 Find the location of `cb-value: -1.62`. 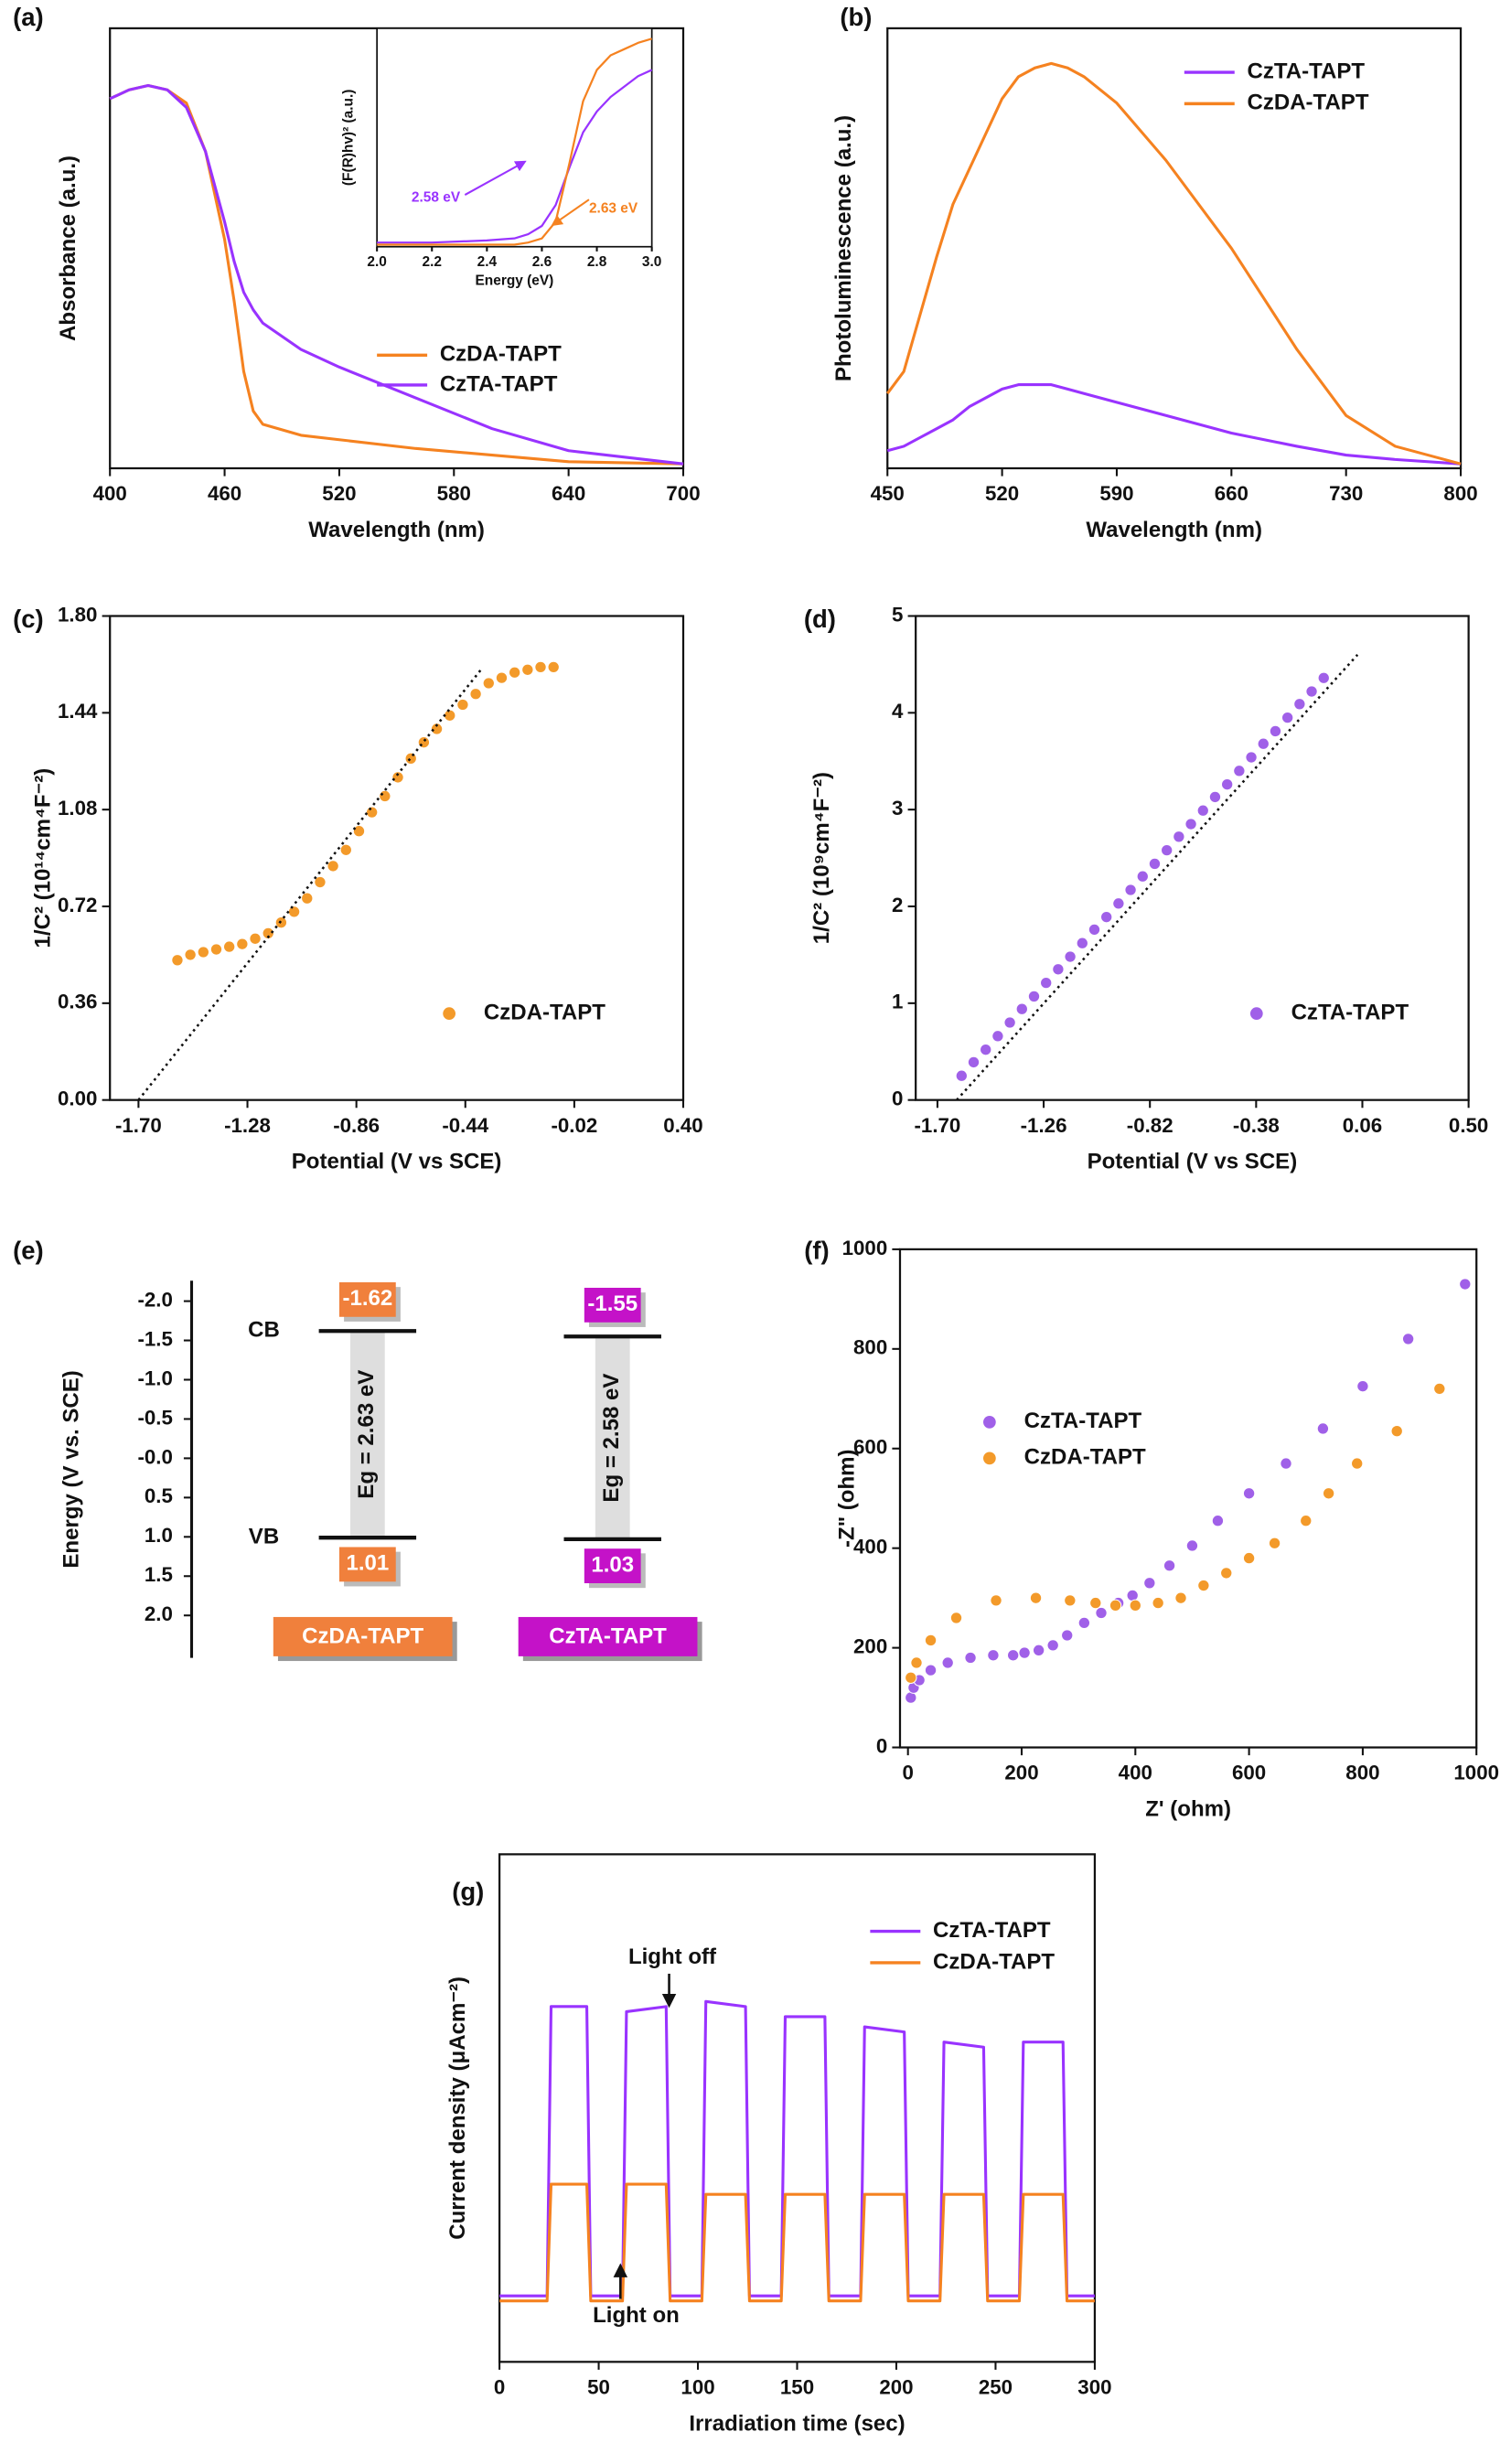

cb-value: -1.62 is located at coordinates (367, 1299).